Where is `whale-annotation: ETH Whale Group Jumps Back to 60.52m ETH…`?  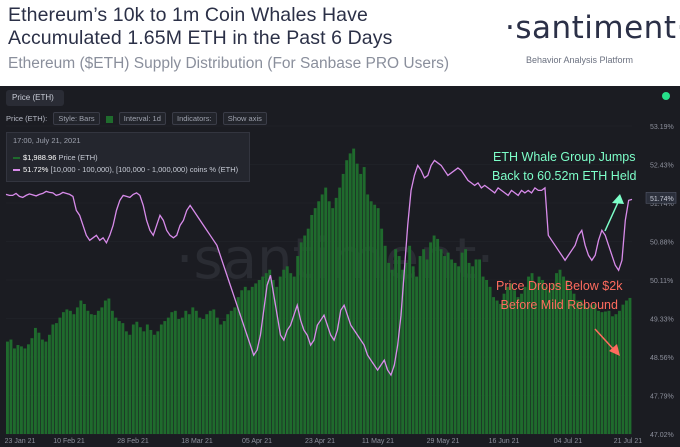
whale-annotation: ETH Whale Group Jumps Back to 60.52m ETH… is located at coordinates (564, 167).